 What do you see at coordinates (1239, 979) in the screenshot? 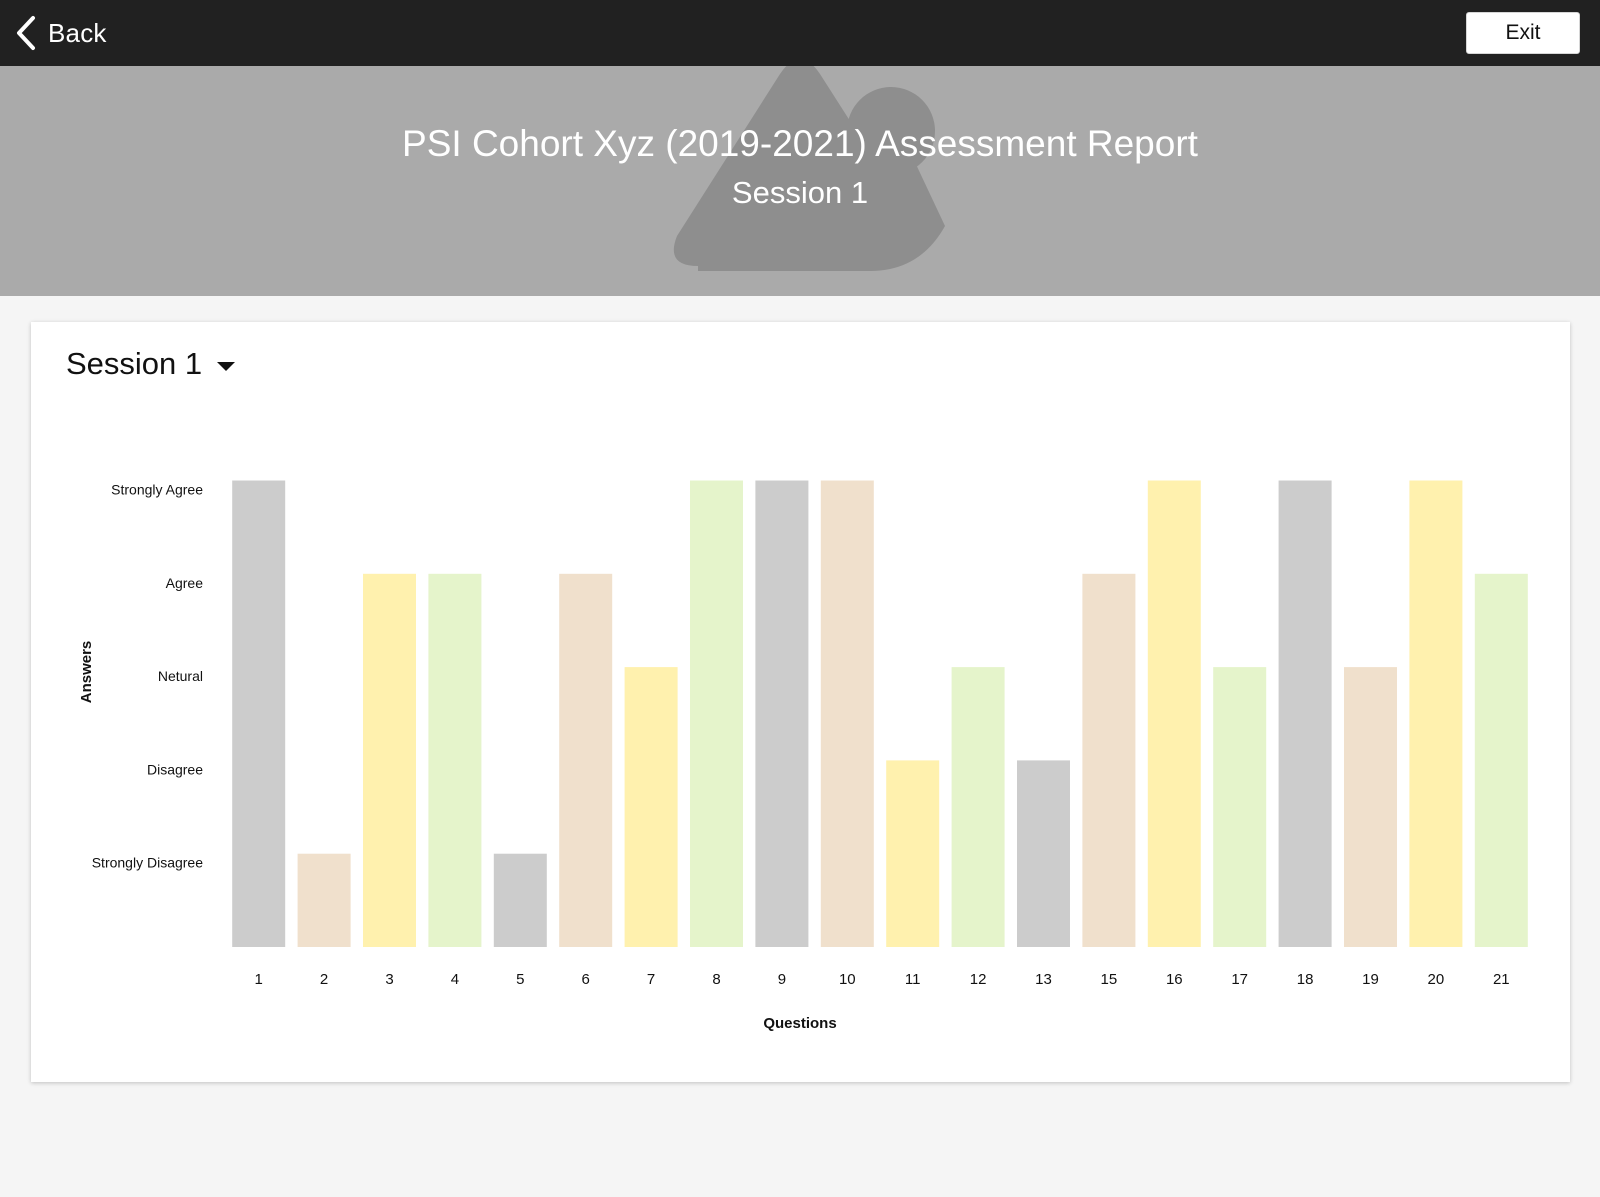
I see `x-tick-label: 17` at bounding box center [1239, 979].